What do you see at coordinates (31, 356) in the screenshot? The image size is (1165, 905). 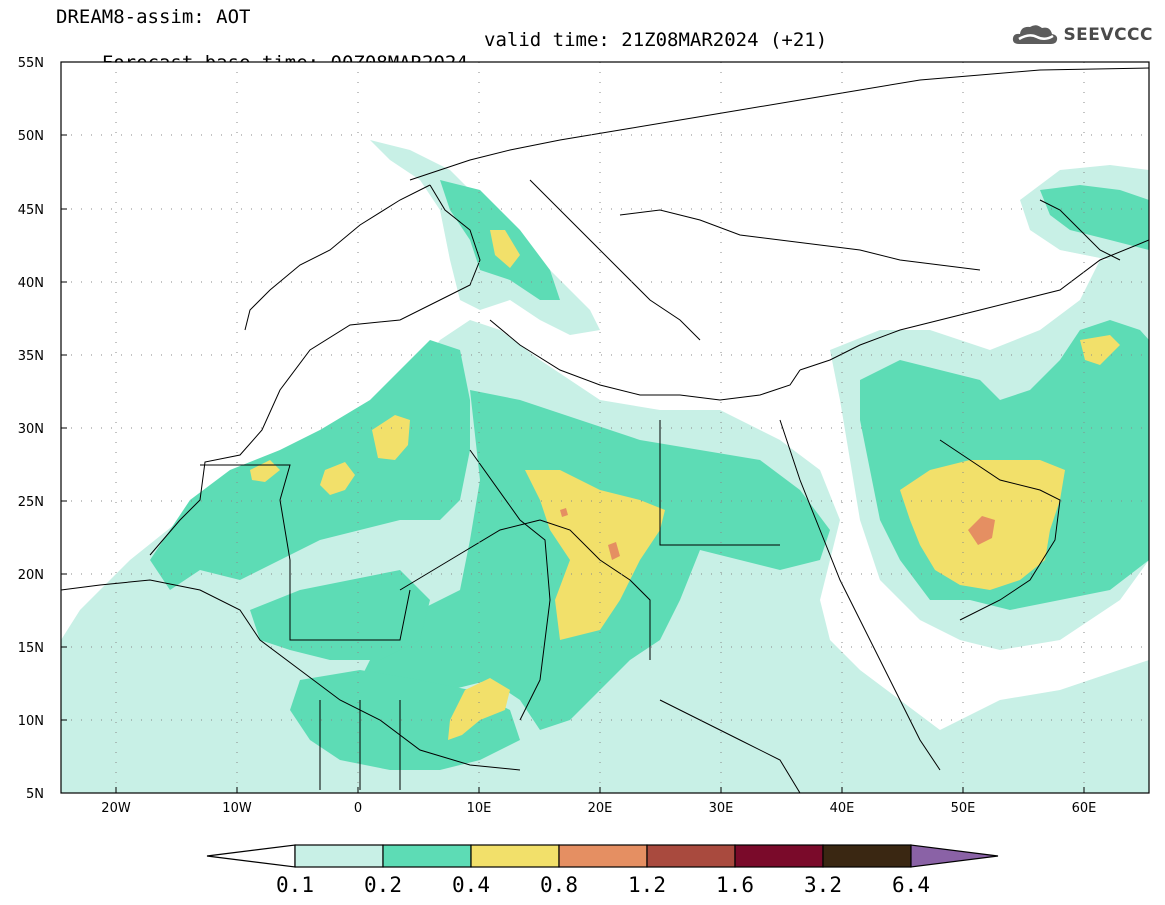 I see `lat-label: 35N` at bounding box center [31, 356].